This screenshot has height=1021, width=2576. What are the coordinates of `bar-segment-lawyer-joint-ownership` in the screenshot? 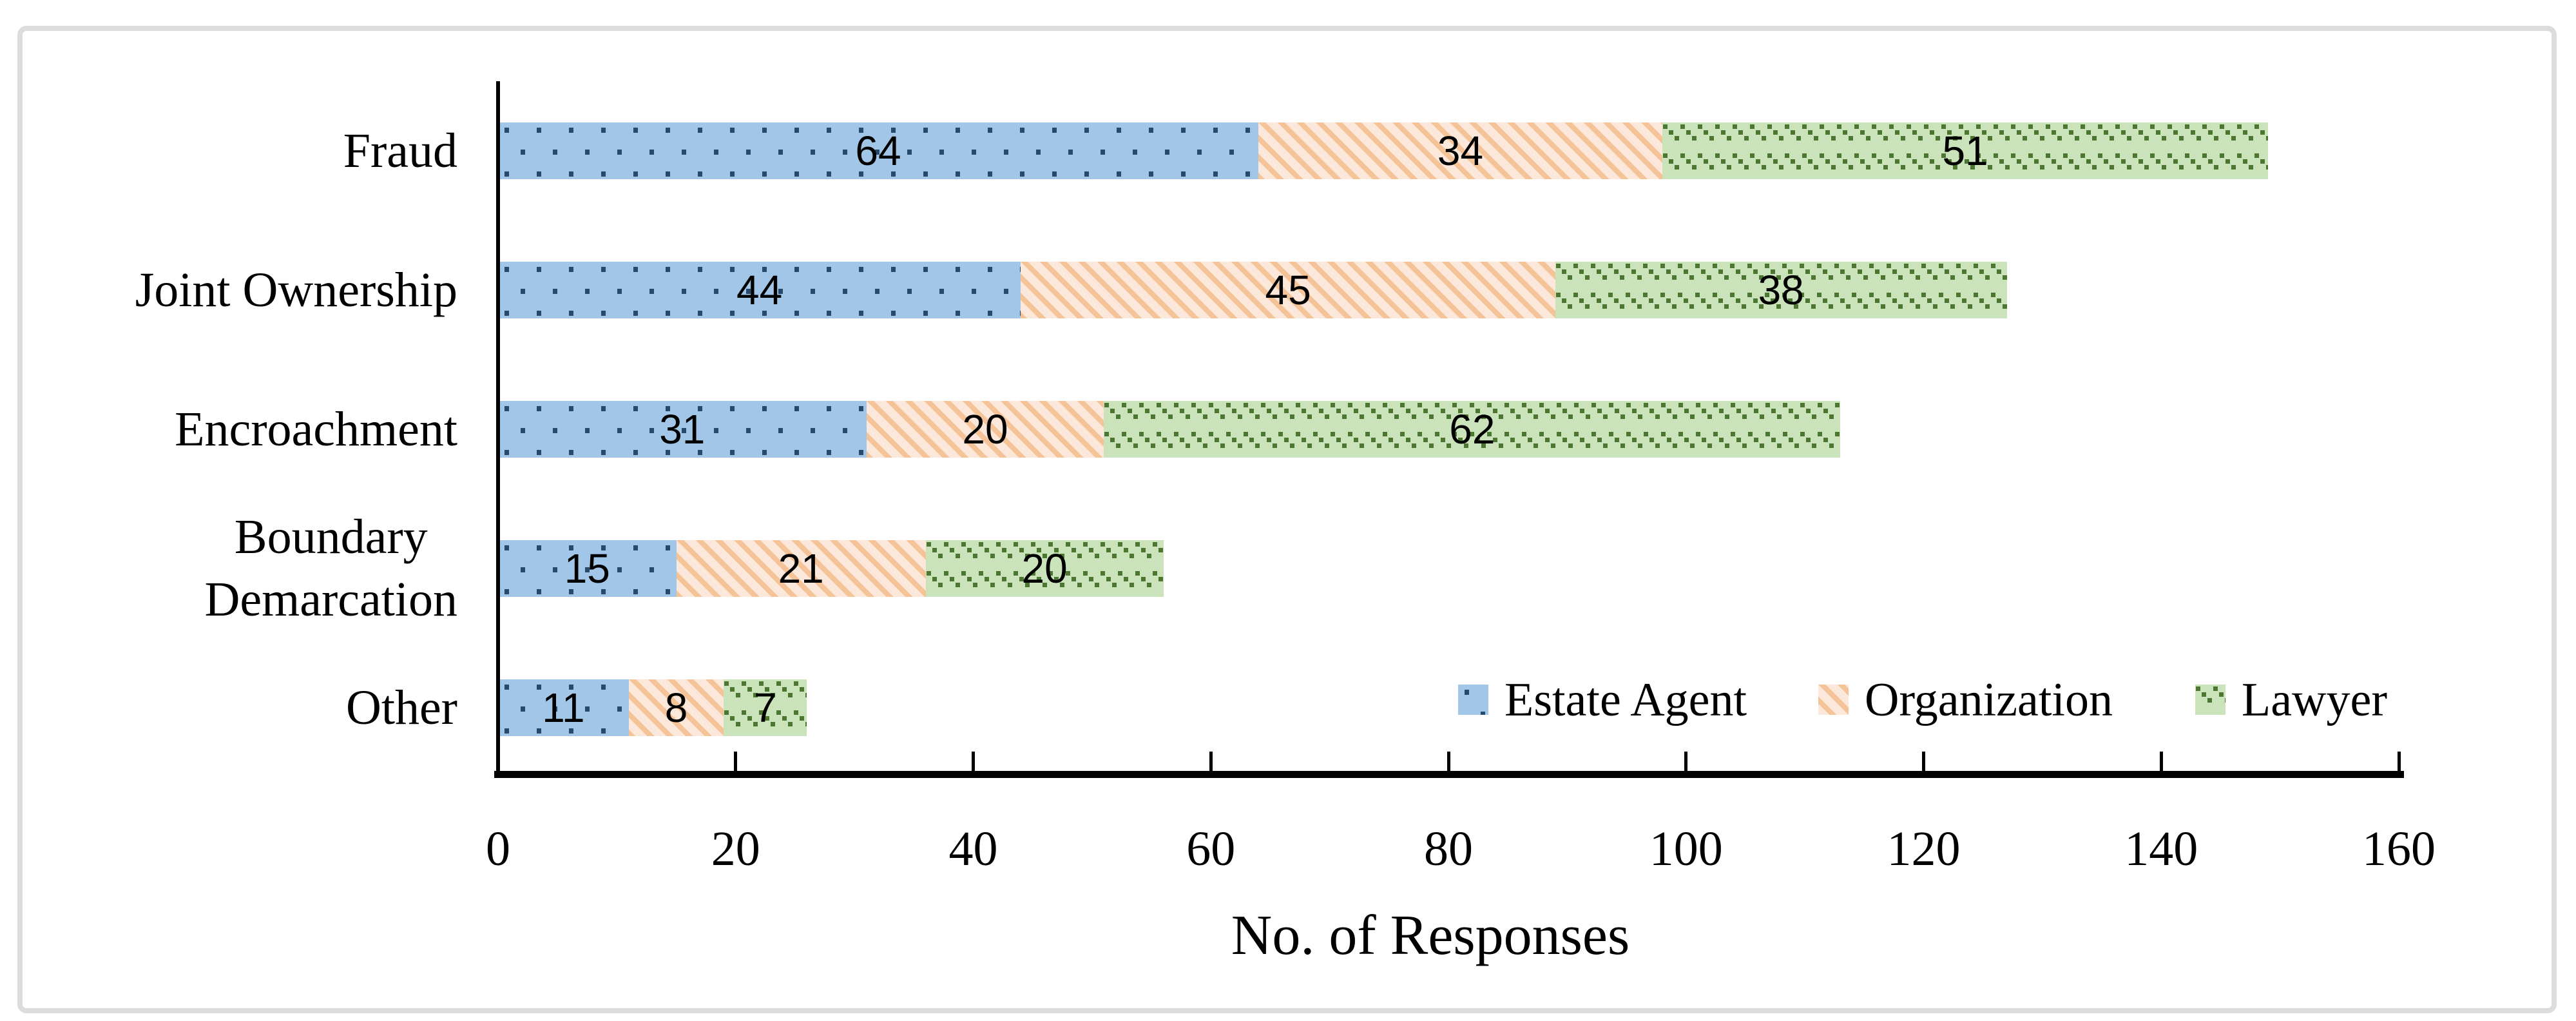 It's located at (1781, 290).